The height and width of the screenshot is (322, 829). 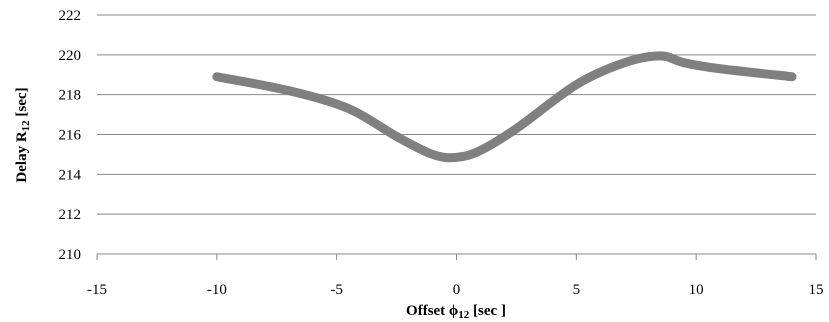 I want to click on y-tick-label: 222, so click(x=70, y=16).